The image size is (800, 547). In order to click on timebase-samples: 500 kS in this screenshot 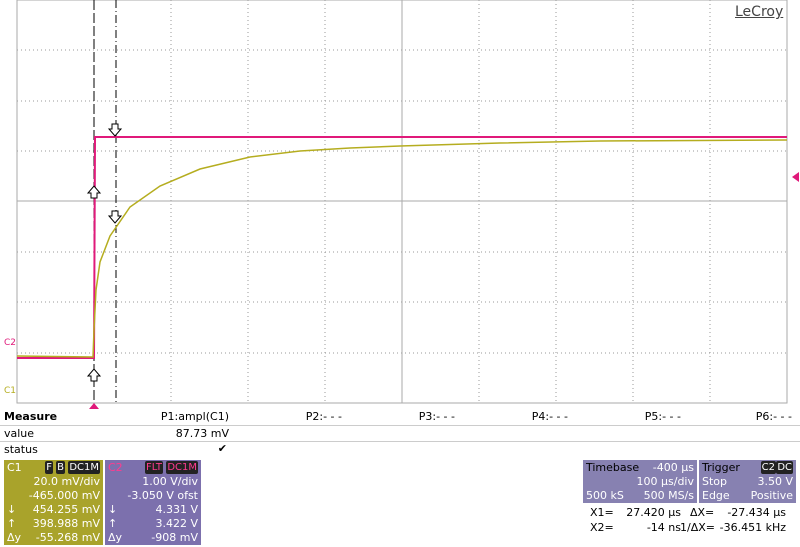, I will do `click(605, 495)`.